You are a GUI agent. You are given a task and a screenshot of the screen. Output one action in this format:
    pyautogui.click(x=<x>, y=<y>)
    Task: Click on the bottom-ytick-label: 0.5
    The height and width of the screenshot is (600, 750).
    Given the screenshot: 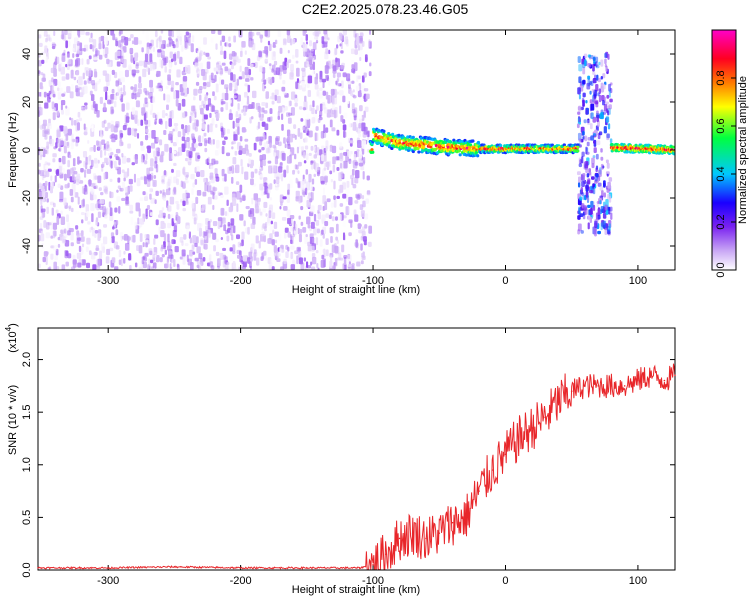 What is the action you would take?
    pyautogui.click(x=27, y=517)
    